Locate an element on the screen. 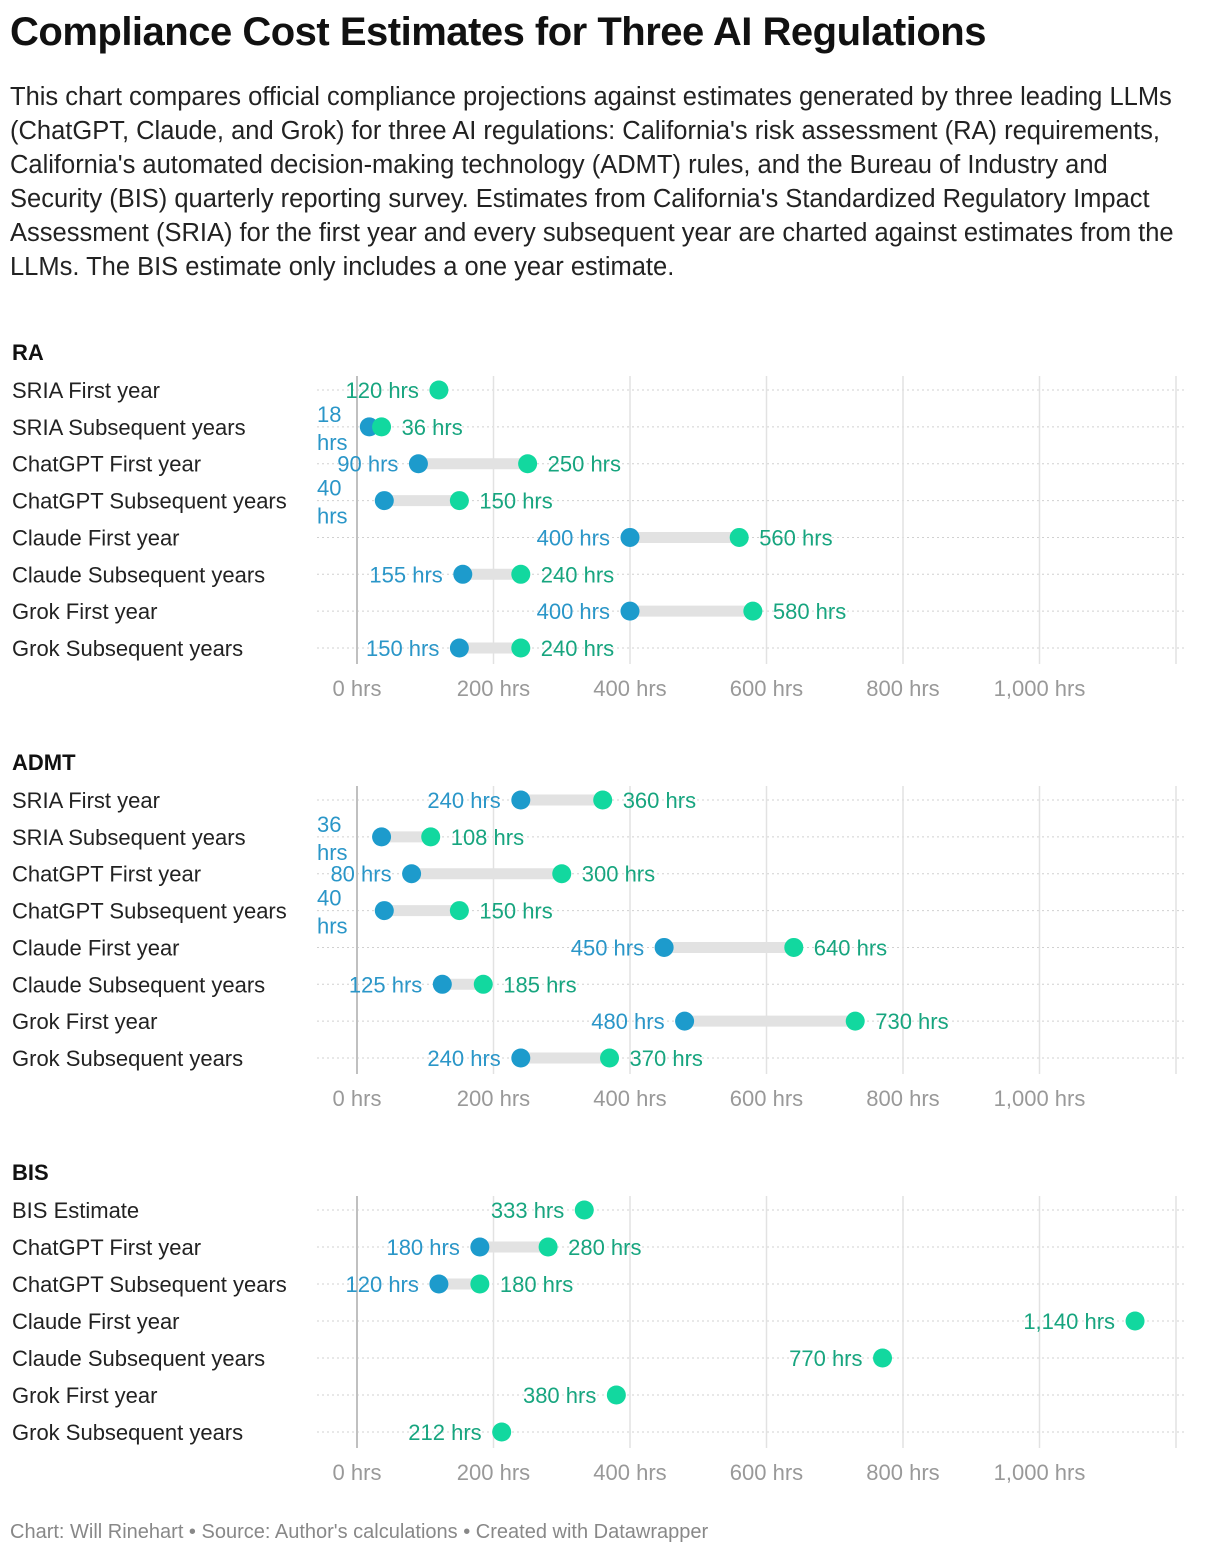 The width and height of the screenshot is (1220, 1558). x-tick-label: 400 hrs is located at coordinates (629, 1472).